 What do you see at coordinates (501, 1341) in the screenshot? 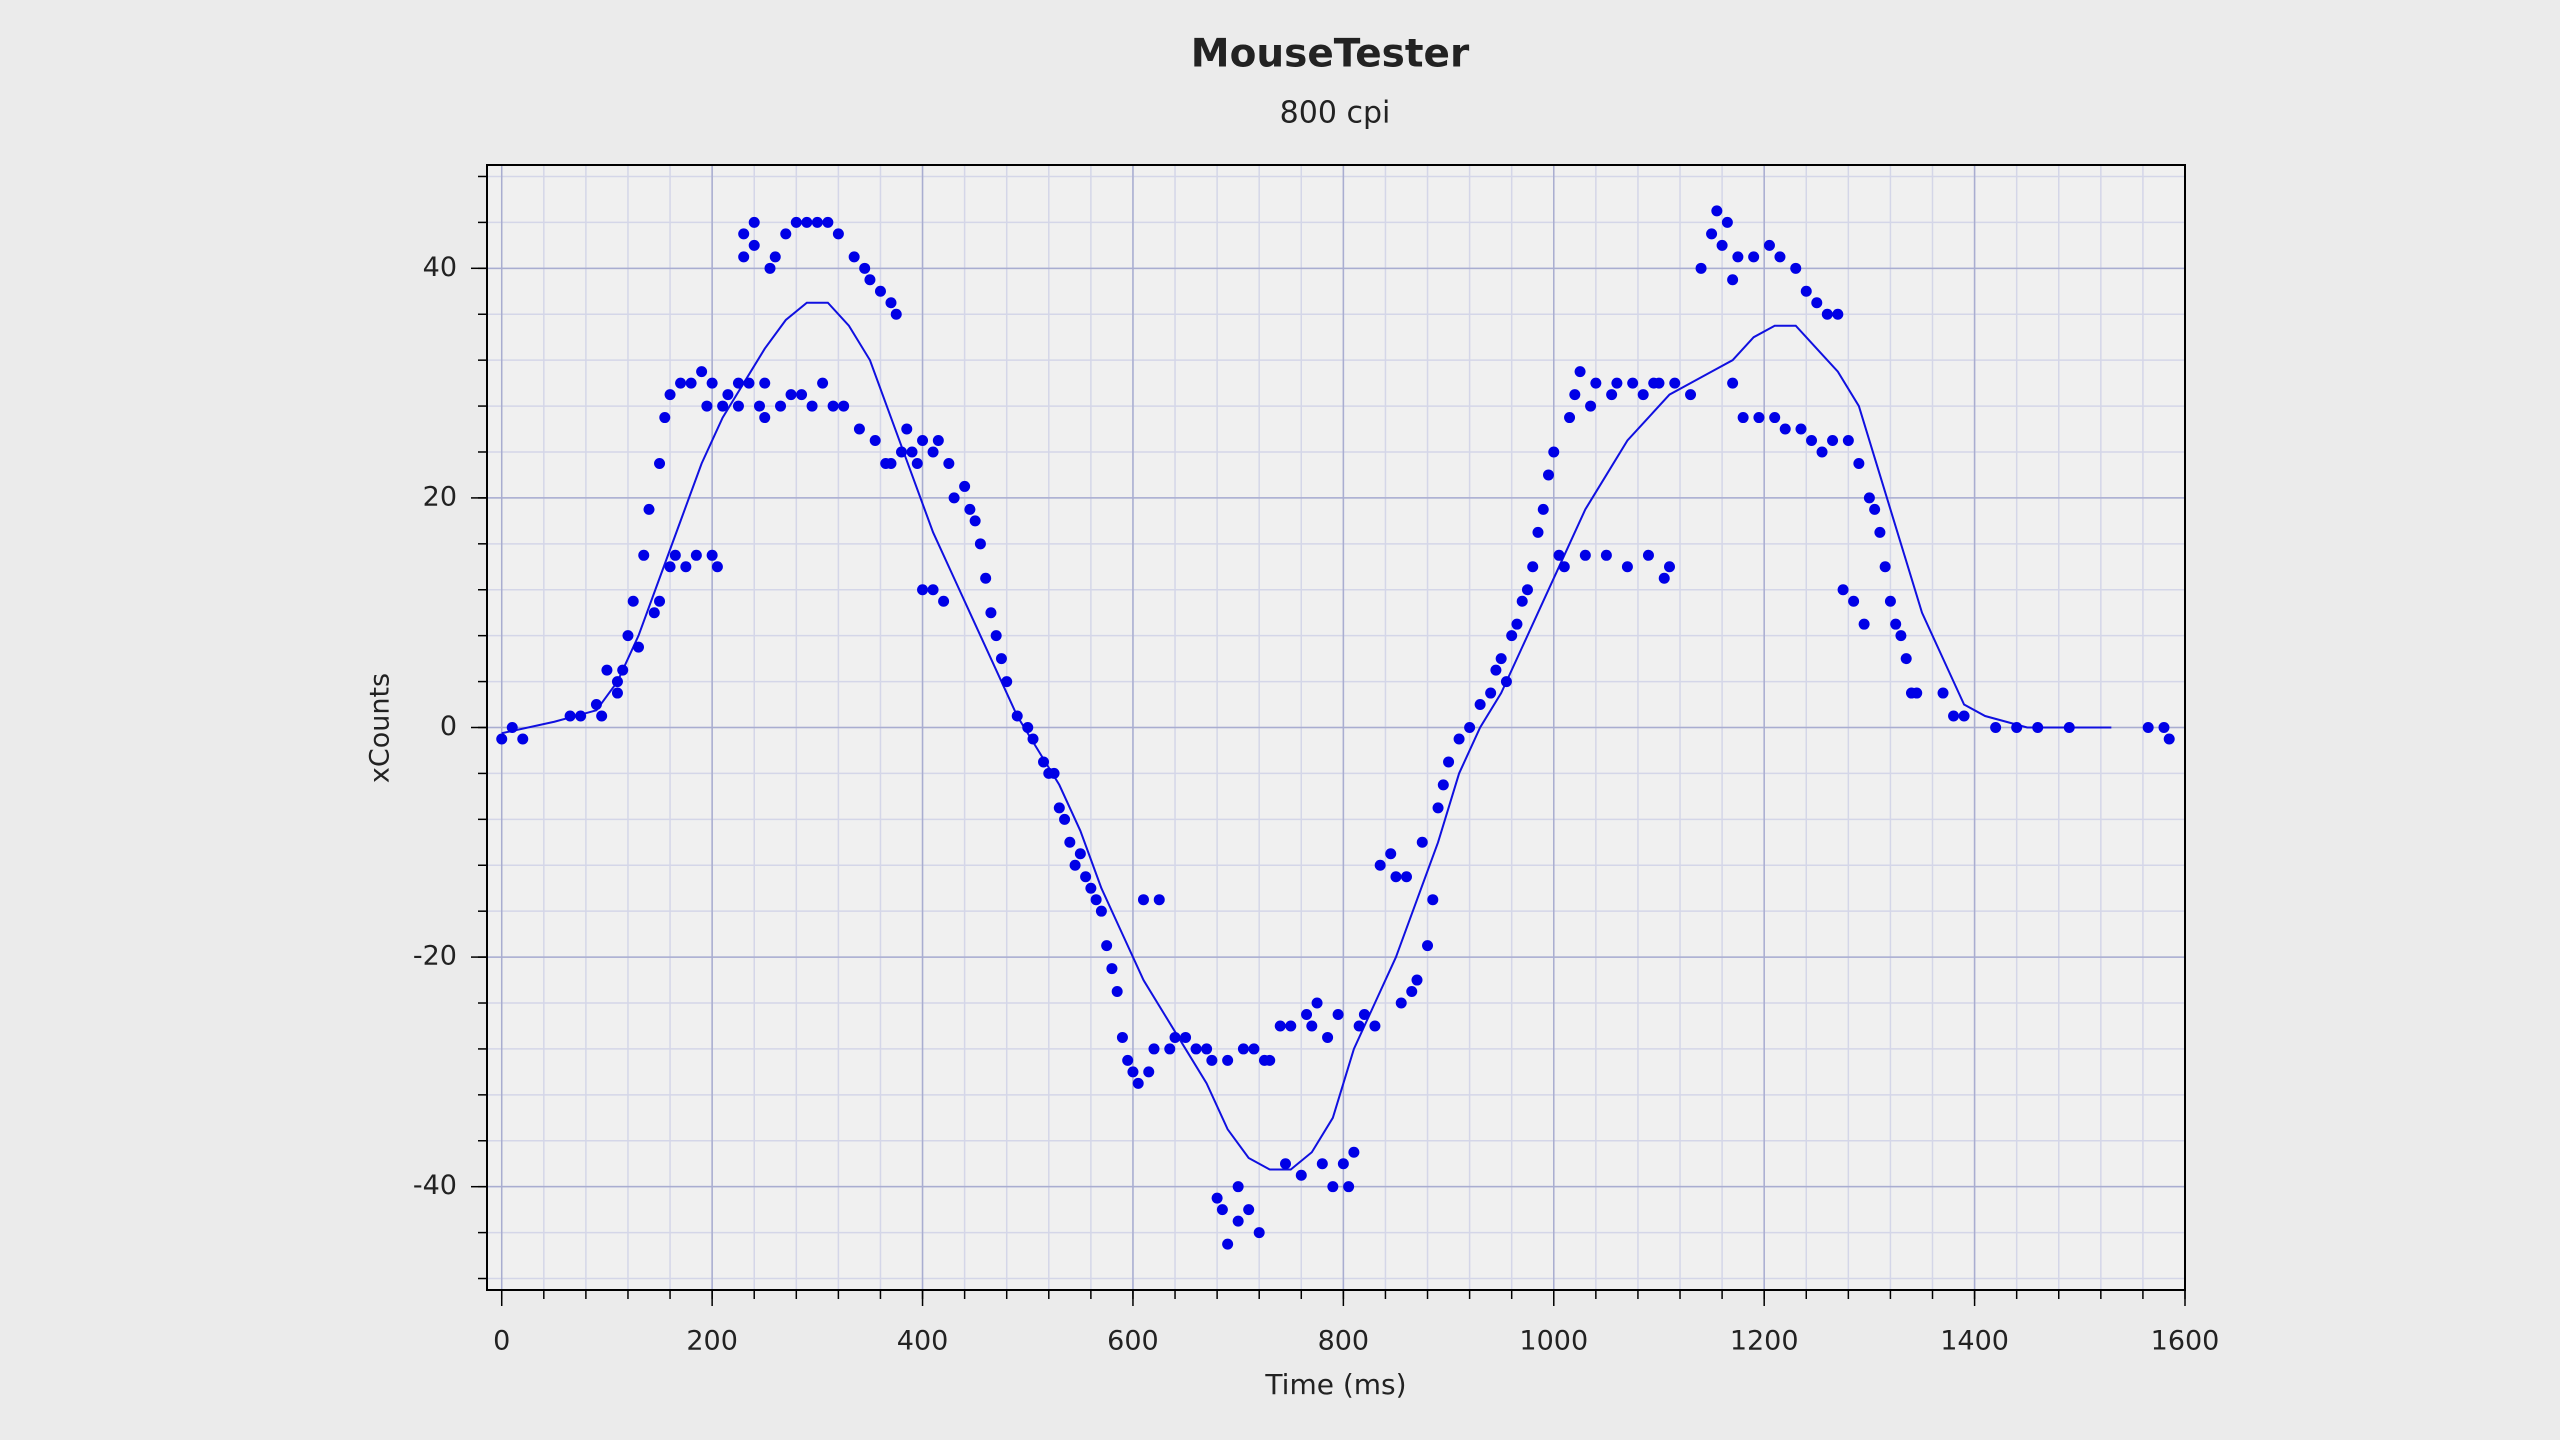
I see `x-tick-label: 0` at bounding box center [501, 1341].